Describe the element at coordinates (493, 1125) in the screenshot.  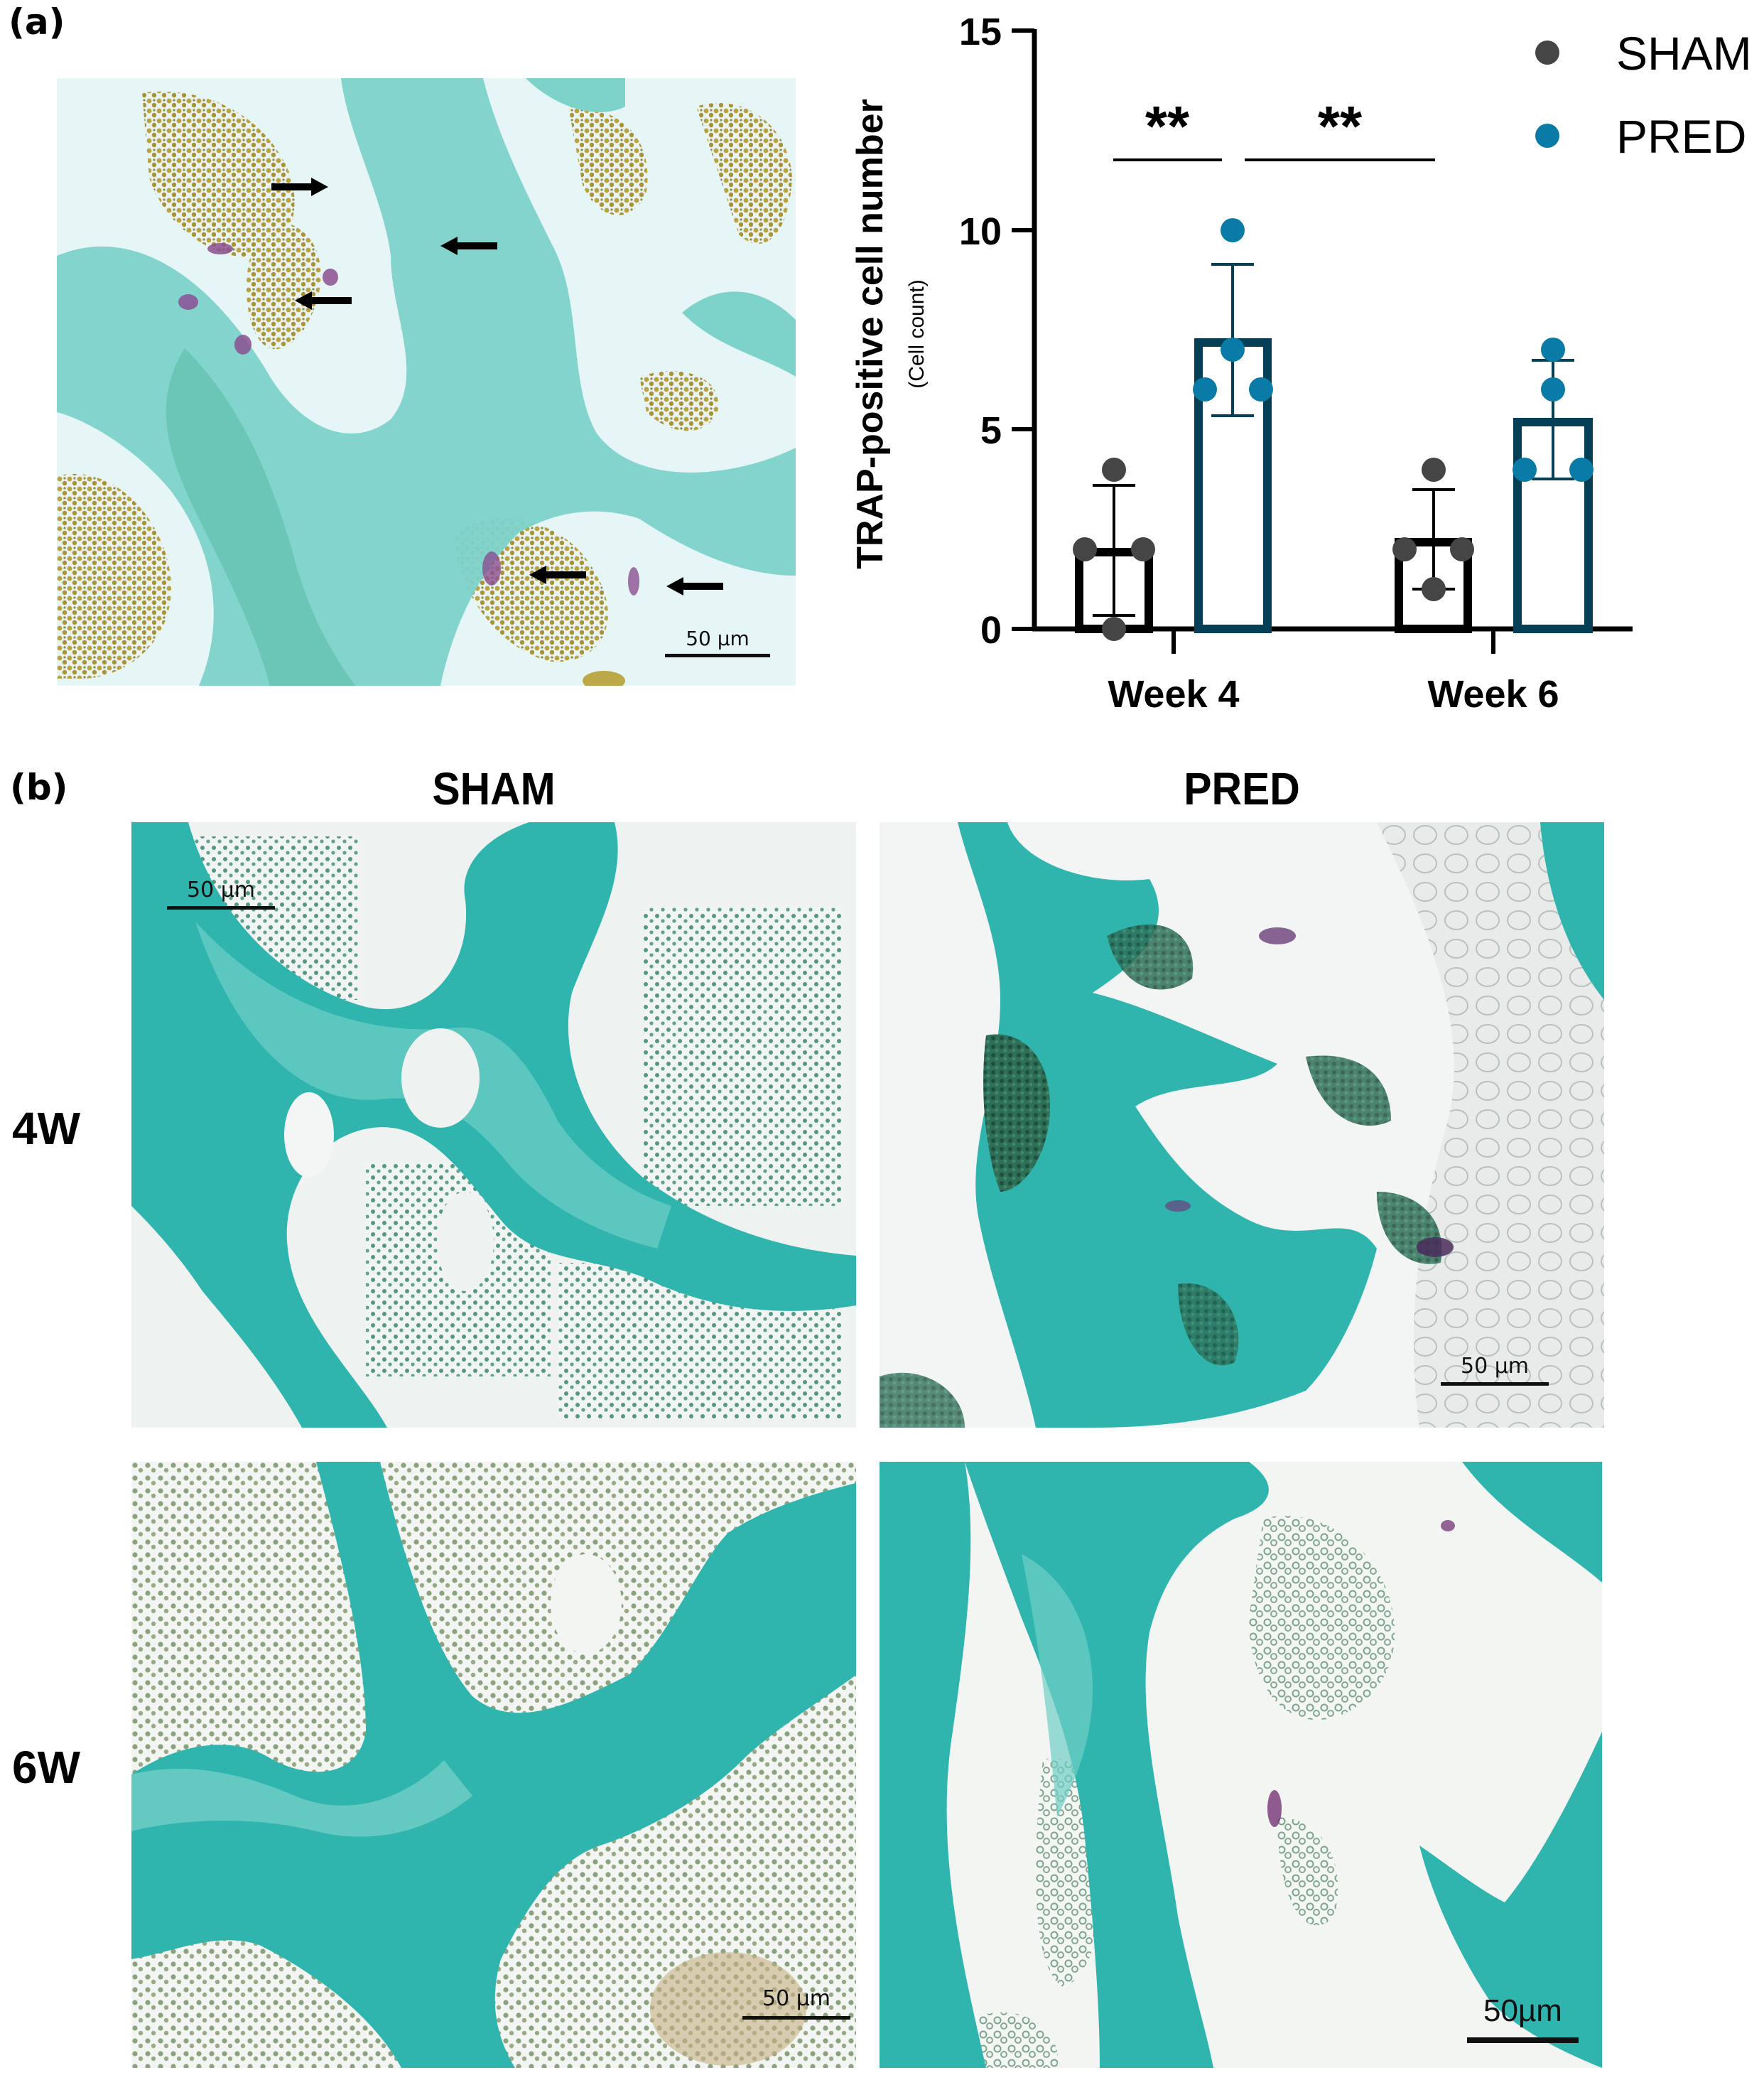
I see `micrograph-sham-4w: 50 µm` at that location.